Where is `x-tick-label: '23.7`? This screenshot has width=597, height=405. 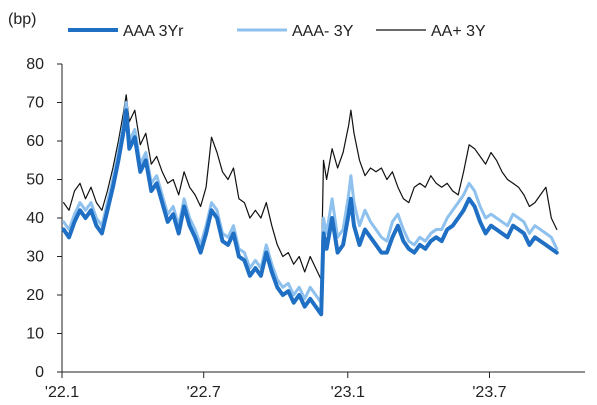 x-tick-label: '23.7 is located at coordinates (489, 392).